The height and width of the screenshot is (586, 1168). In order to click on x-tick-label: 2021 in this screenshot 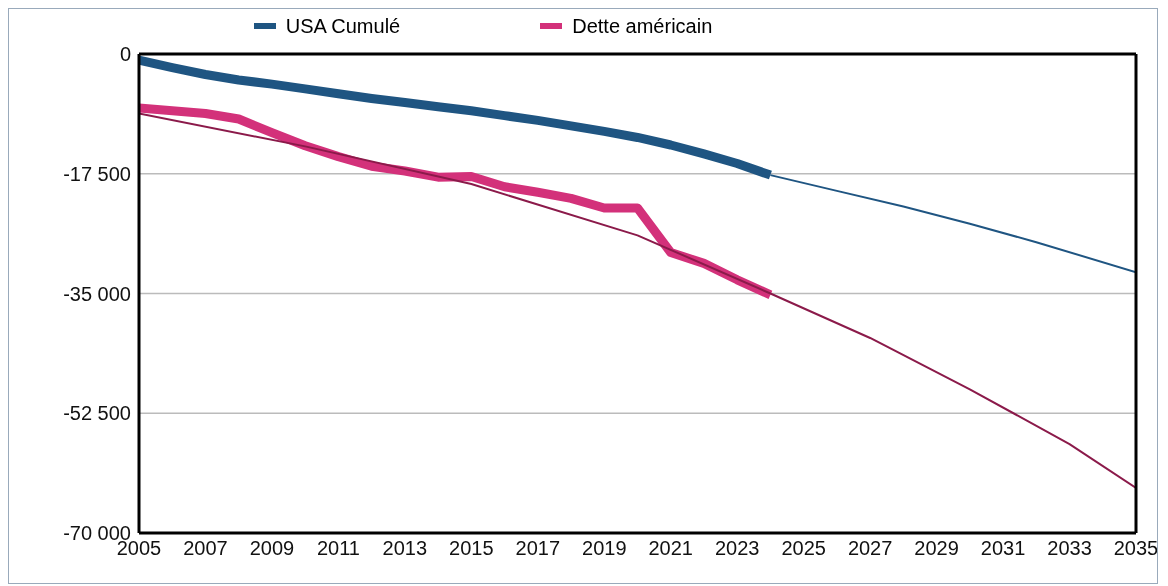, I will do `click(670, 548)`.